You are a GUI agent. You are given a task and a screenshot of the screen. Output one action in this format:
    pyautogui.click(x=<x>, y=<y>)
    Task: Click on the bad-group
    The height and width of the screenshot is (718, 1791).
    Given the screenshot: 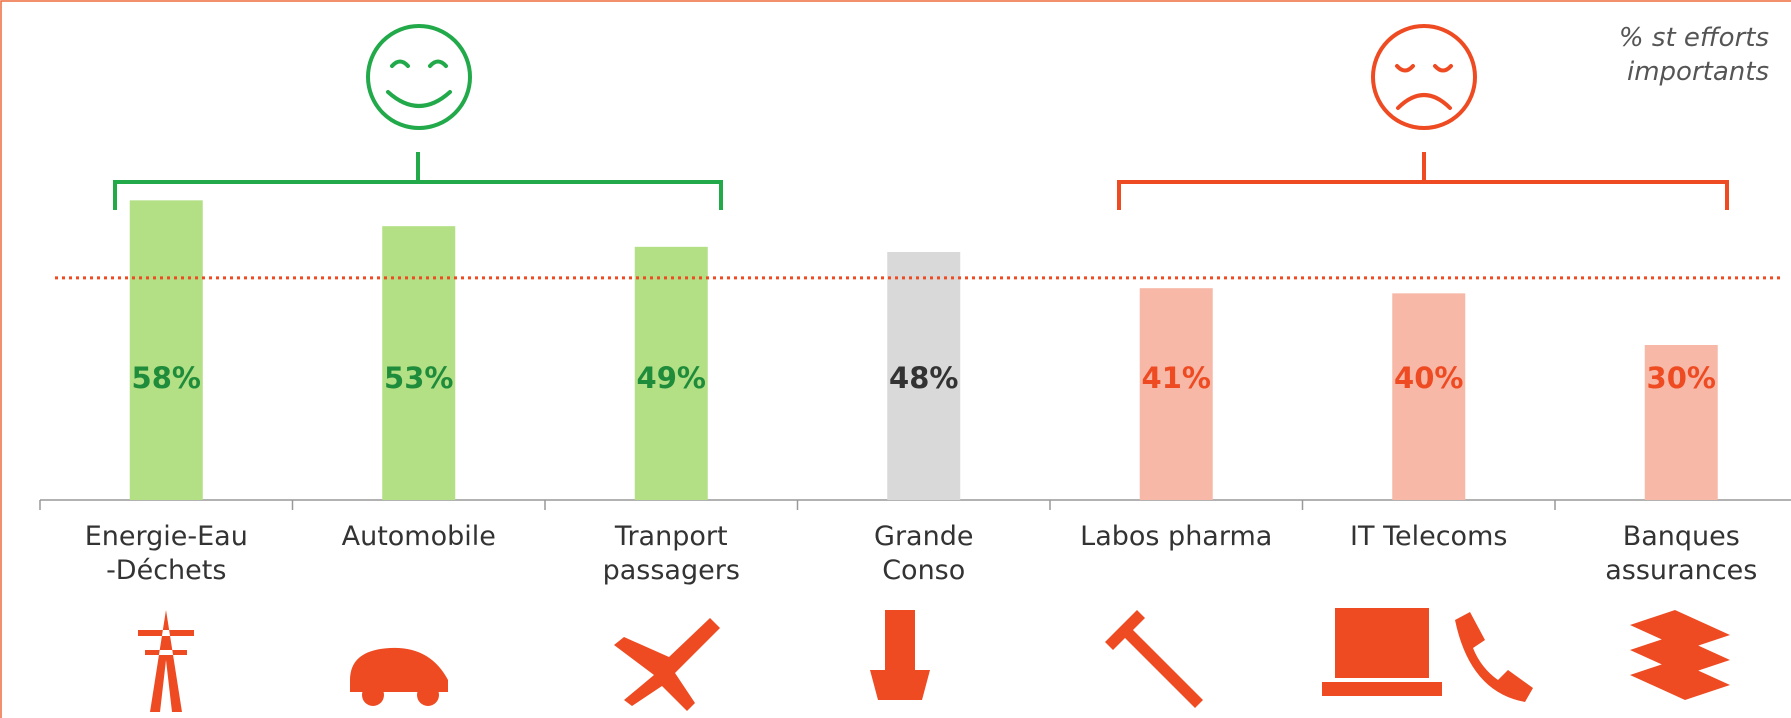 What is the action you would take?
    pyautogui.click(x=1423, y=117)
    